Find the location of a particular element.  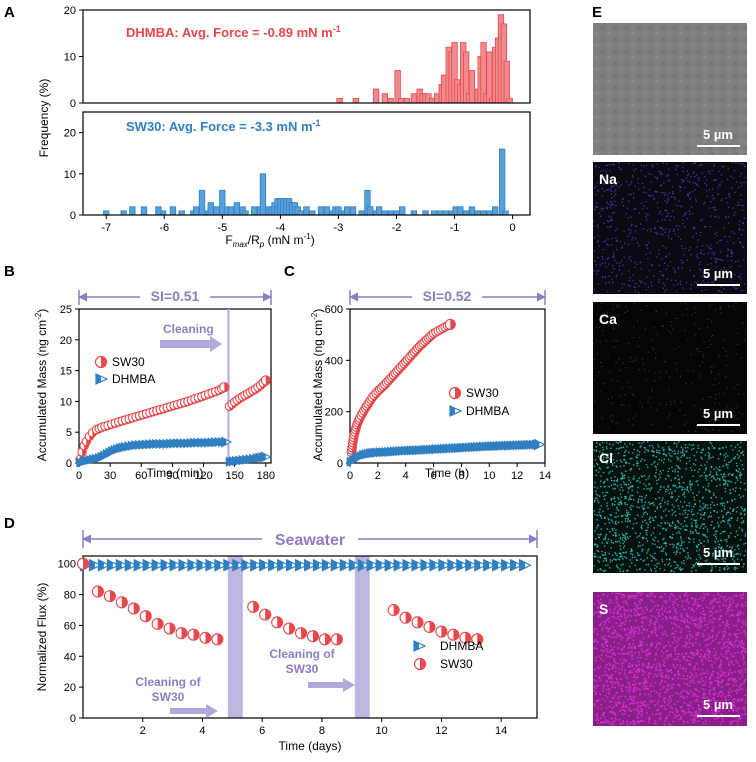

a-bottom-xtick-label: -5 is located at coordinates (222, 228).